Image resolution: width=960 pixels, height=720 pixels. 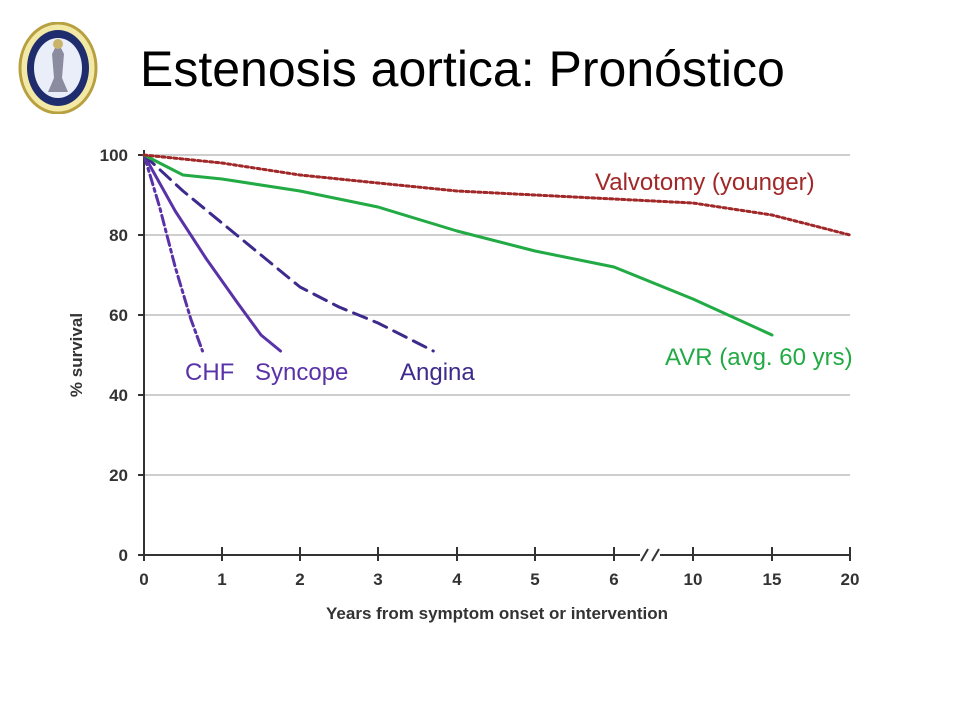 I want to click on y-tick-label: 60, so click(x=118, y=315).